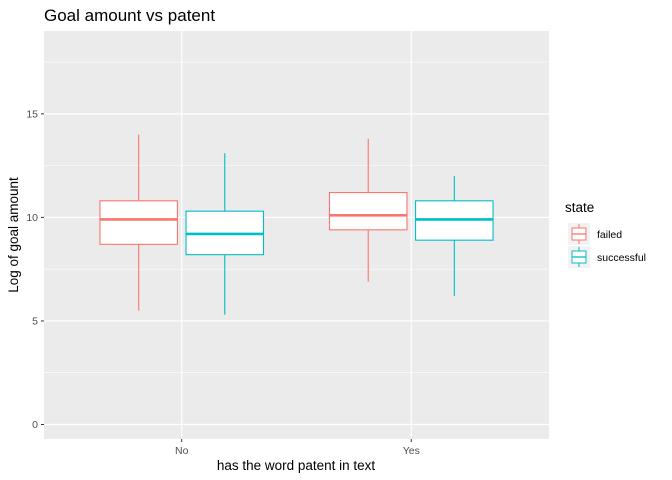 The width and height of the screenshot is (672, 480). Describe the element at coordinates (297, 448) in the screenshot. I see `x-axis-ticks: No Yes` at that location.